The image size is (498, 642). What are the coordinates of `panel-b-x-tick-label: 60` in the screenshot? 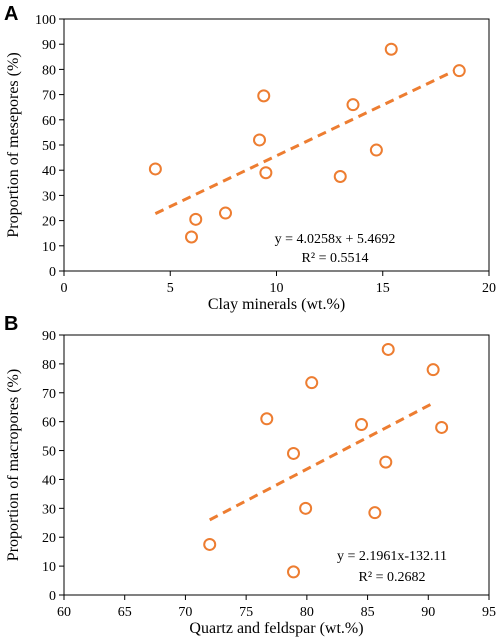 It's located at (64, 612).